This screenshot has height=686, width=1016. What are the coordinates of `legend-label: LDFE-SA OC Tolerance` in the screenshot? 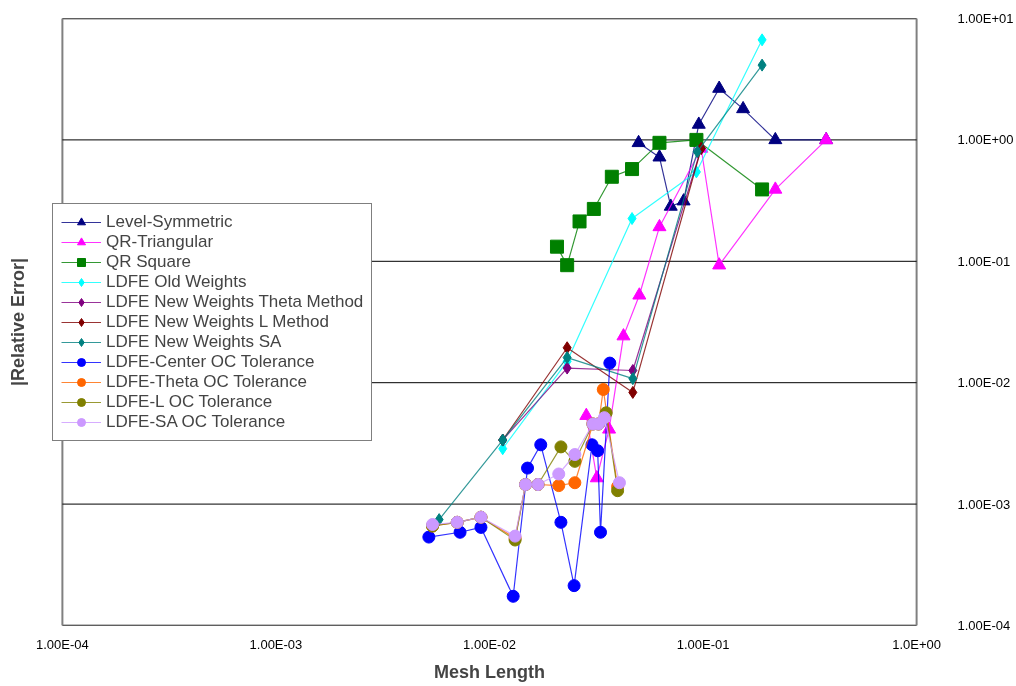 It's located at (196, 421).